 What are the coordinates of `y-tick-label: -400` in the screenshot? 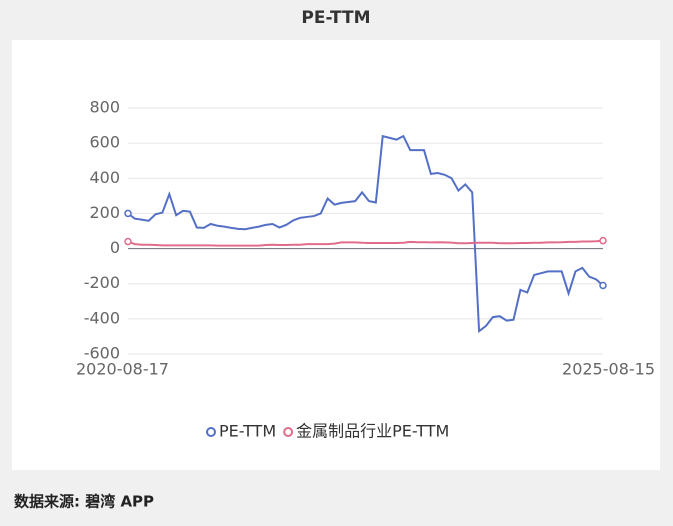 It's located at (102, 317).